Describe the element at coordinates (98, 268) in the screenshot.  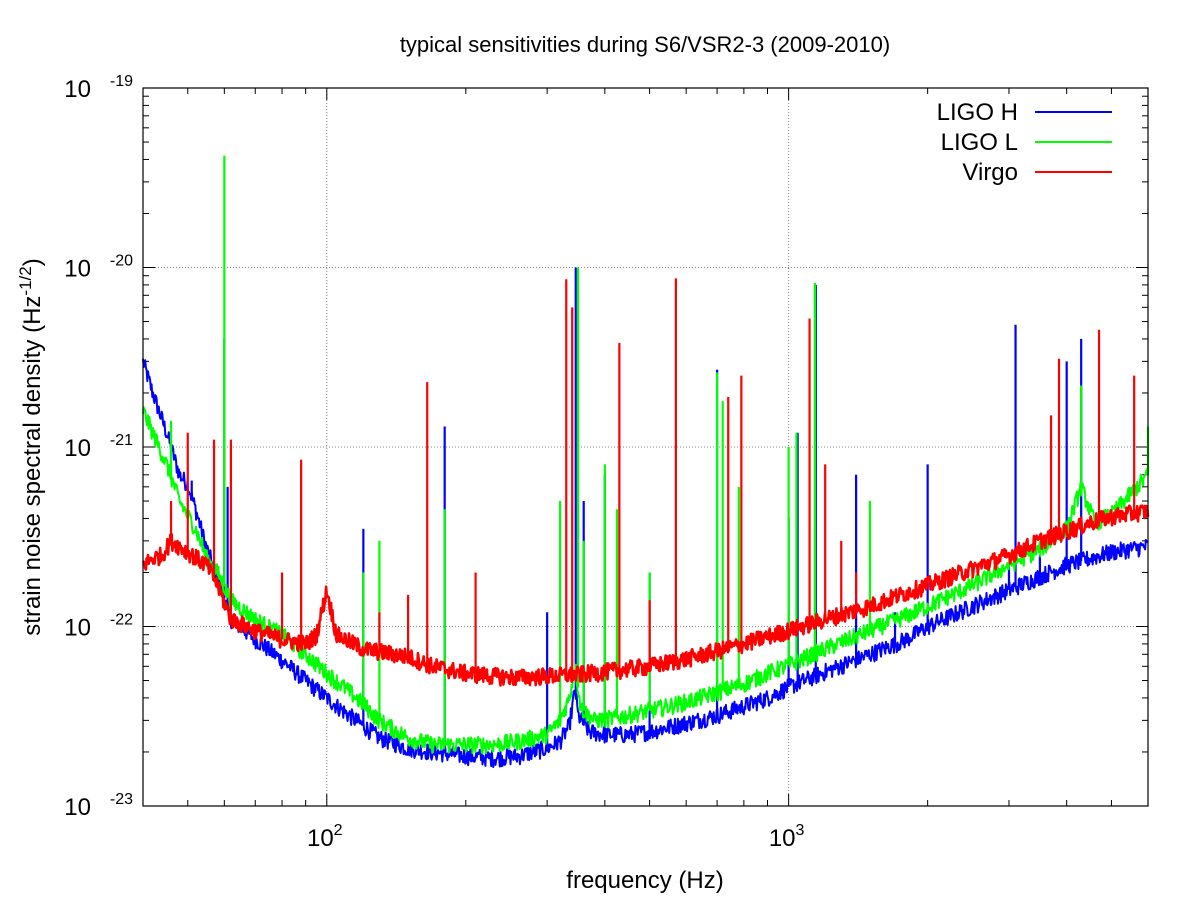
I see `y-tick-label: 10 -20` at that location.